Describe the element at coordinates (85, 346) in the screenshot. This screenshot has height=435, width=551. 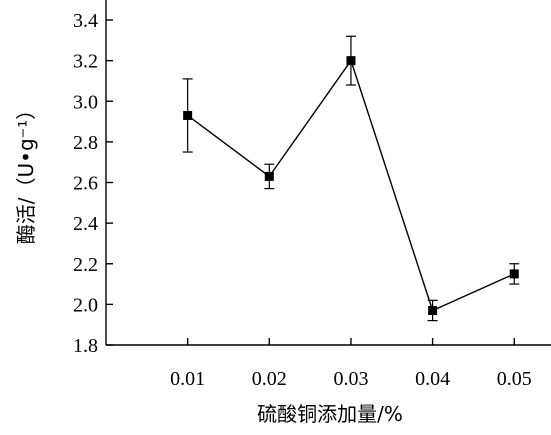
I see `y-tick-label: 1.8` at that location.